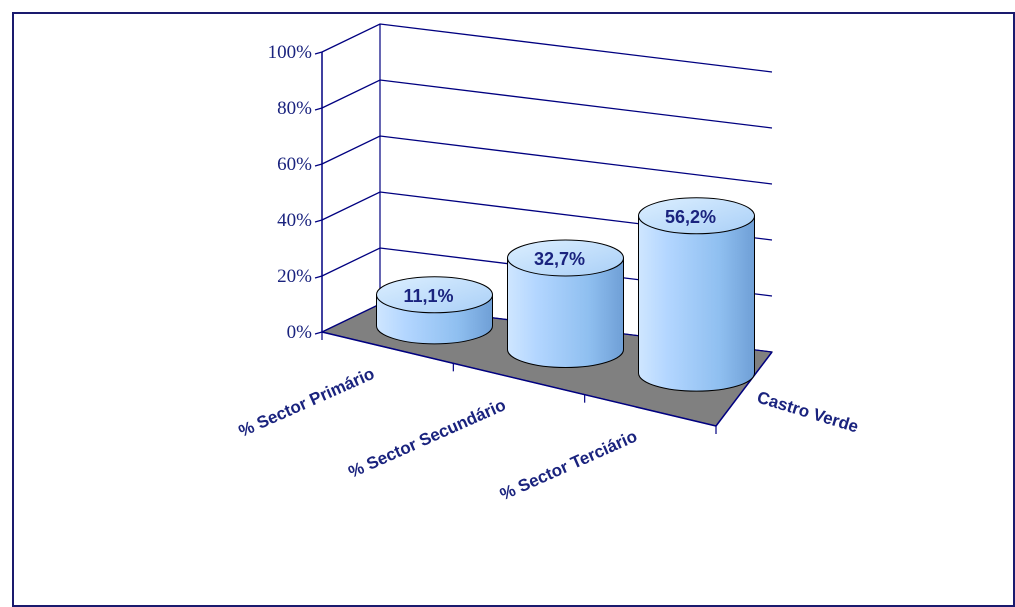 This screenshot has width=1015, height=607. Describe the element at coordinates (294, 276) in the screenshot. I see `y-tick-label: 20%` at that location.